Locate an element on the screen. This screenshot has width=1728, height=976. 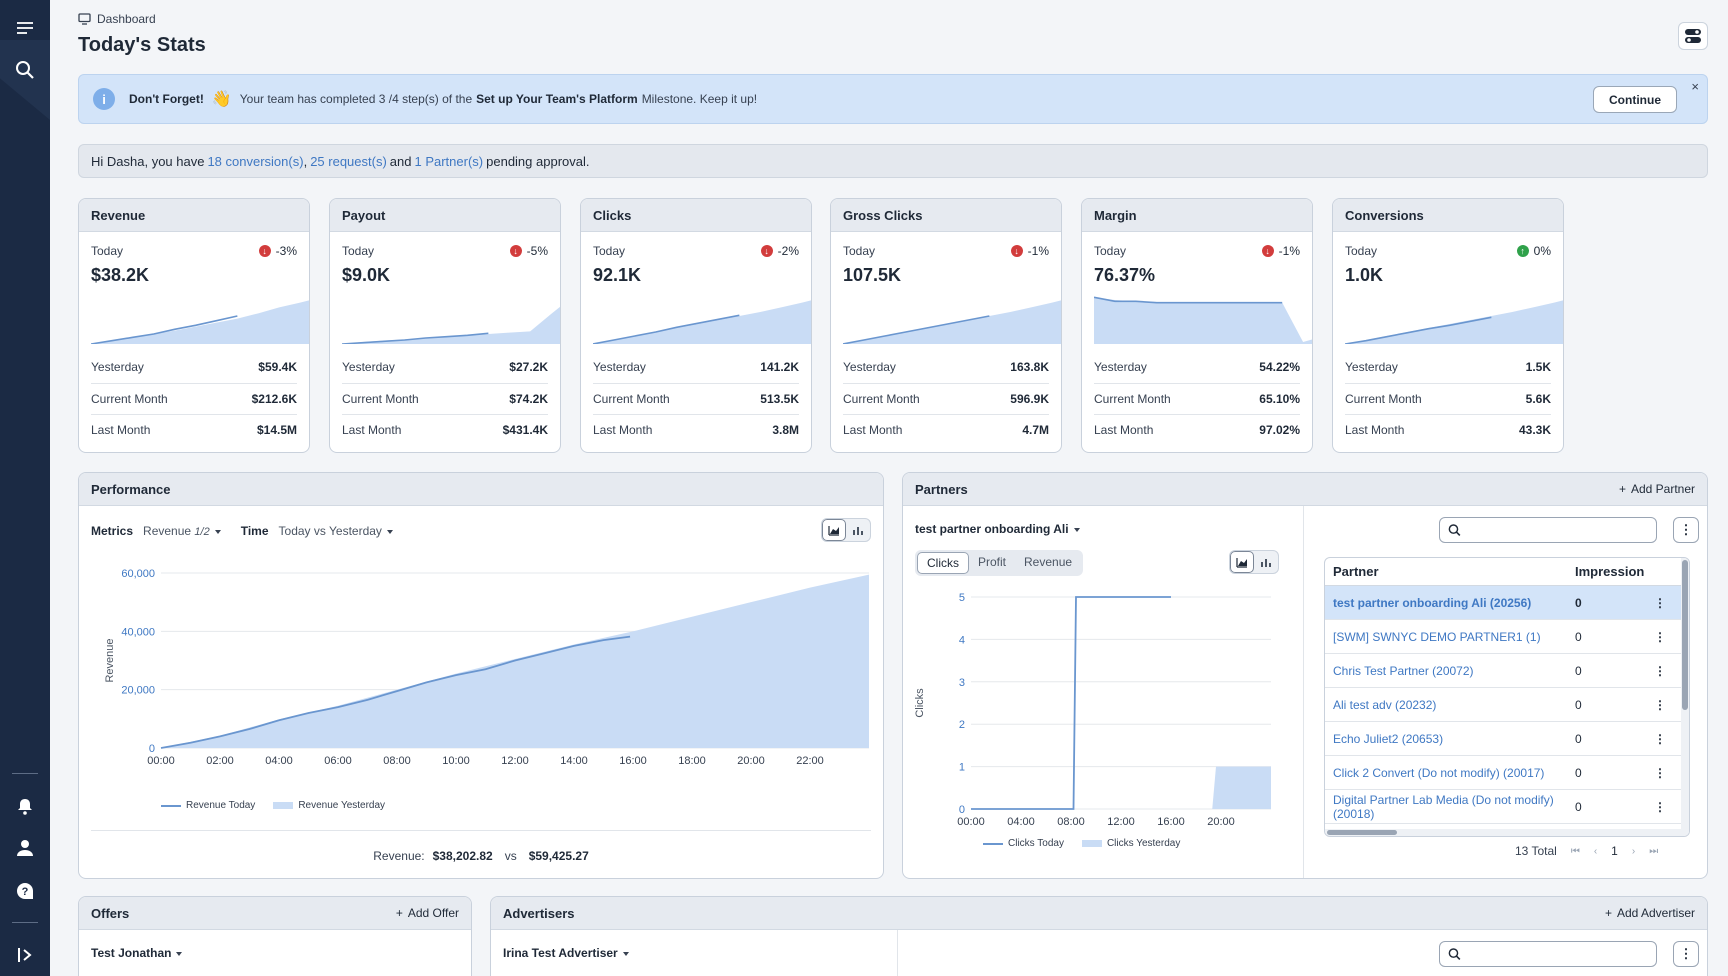
legend-item: Clicks Yesterday is located at coordinates (1131, 843).